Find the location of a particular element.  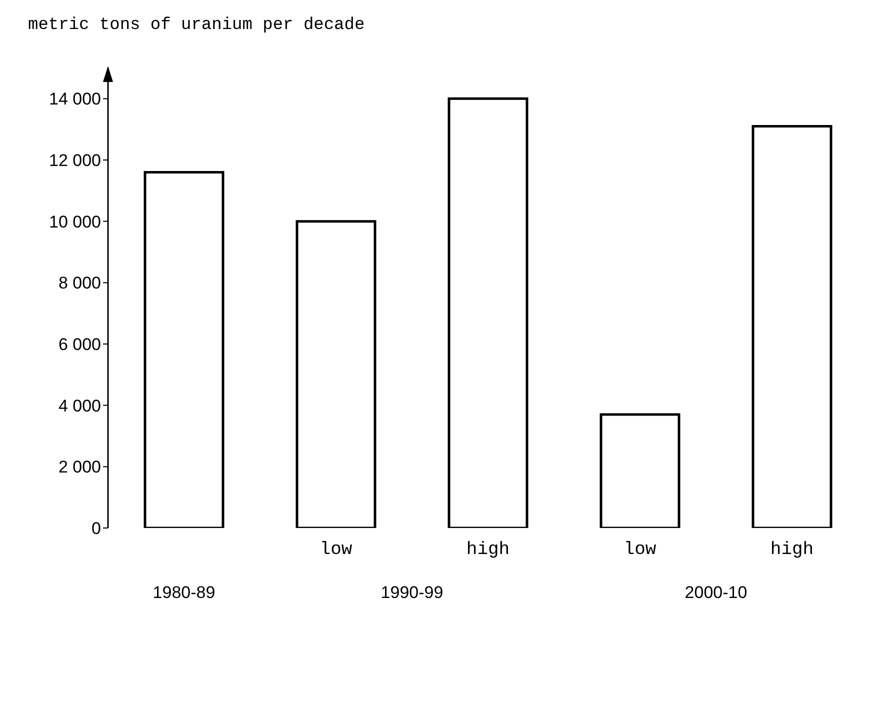

y-tick-label: 0 is located at coordinates (96, 528).